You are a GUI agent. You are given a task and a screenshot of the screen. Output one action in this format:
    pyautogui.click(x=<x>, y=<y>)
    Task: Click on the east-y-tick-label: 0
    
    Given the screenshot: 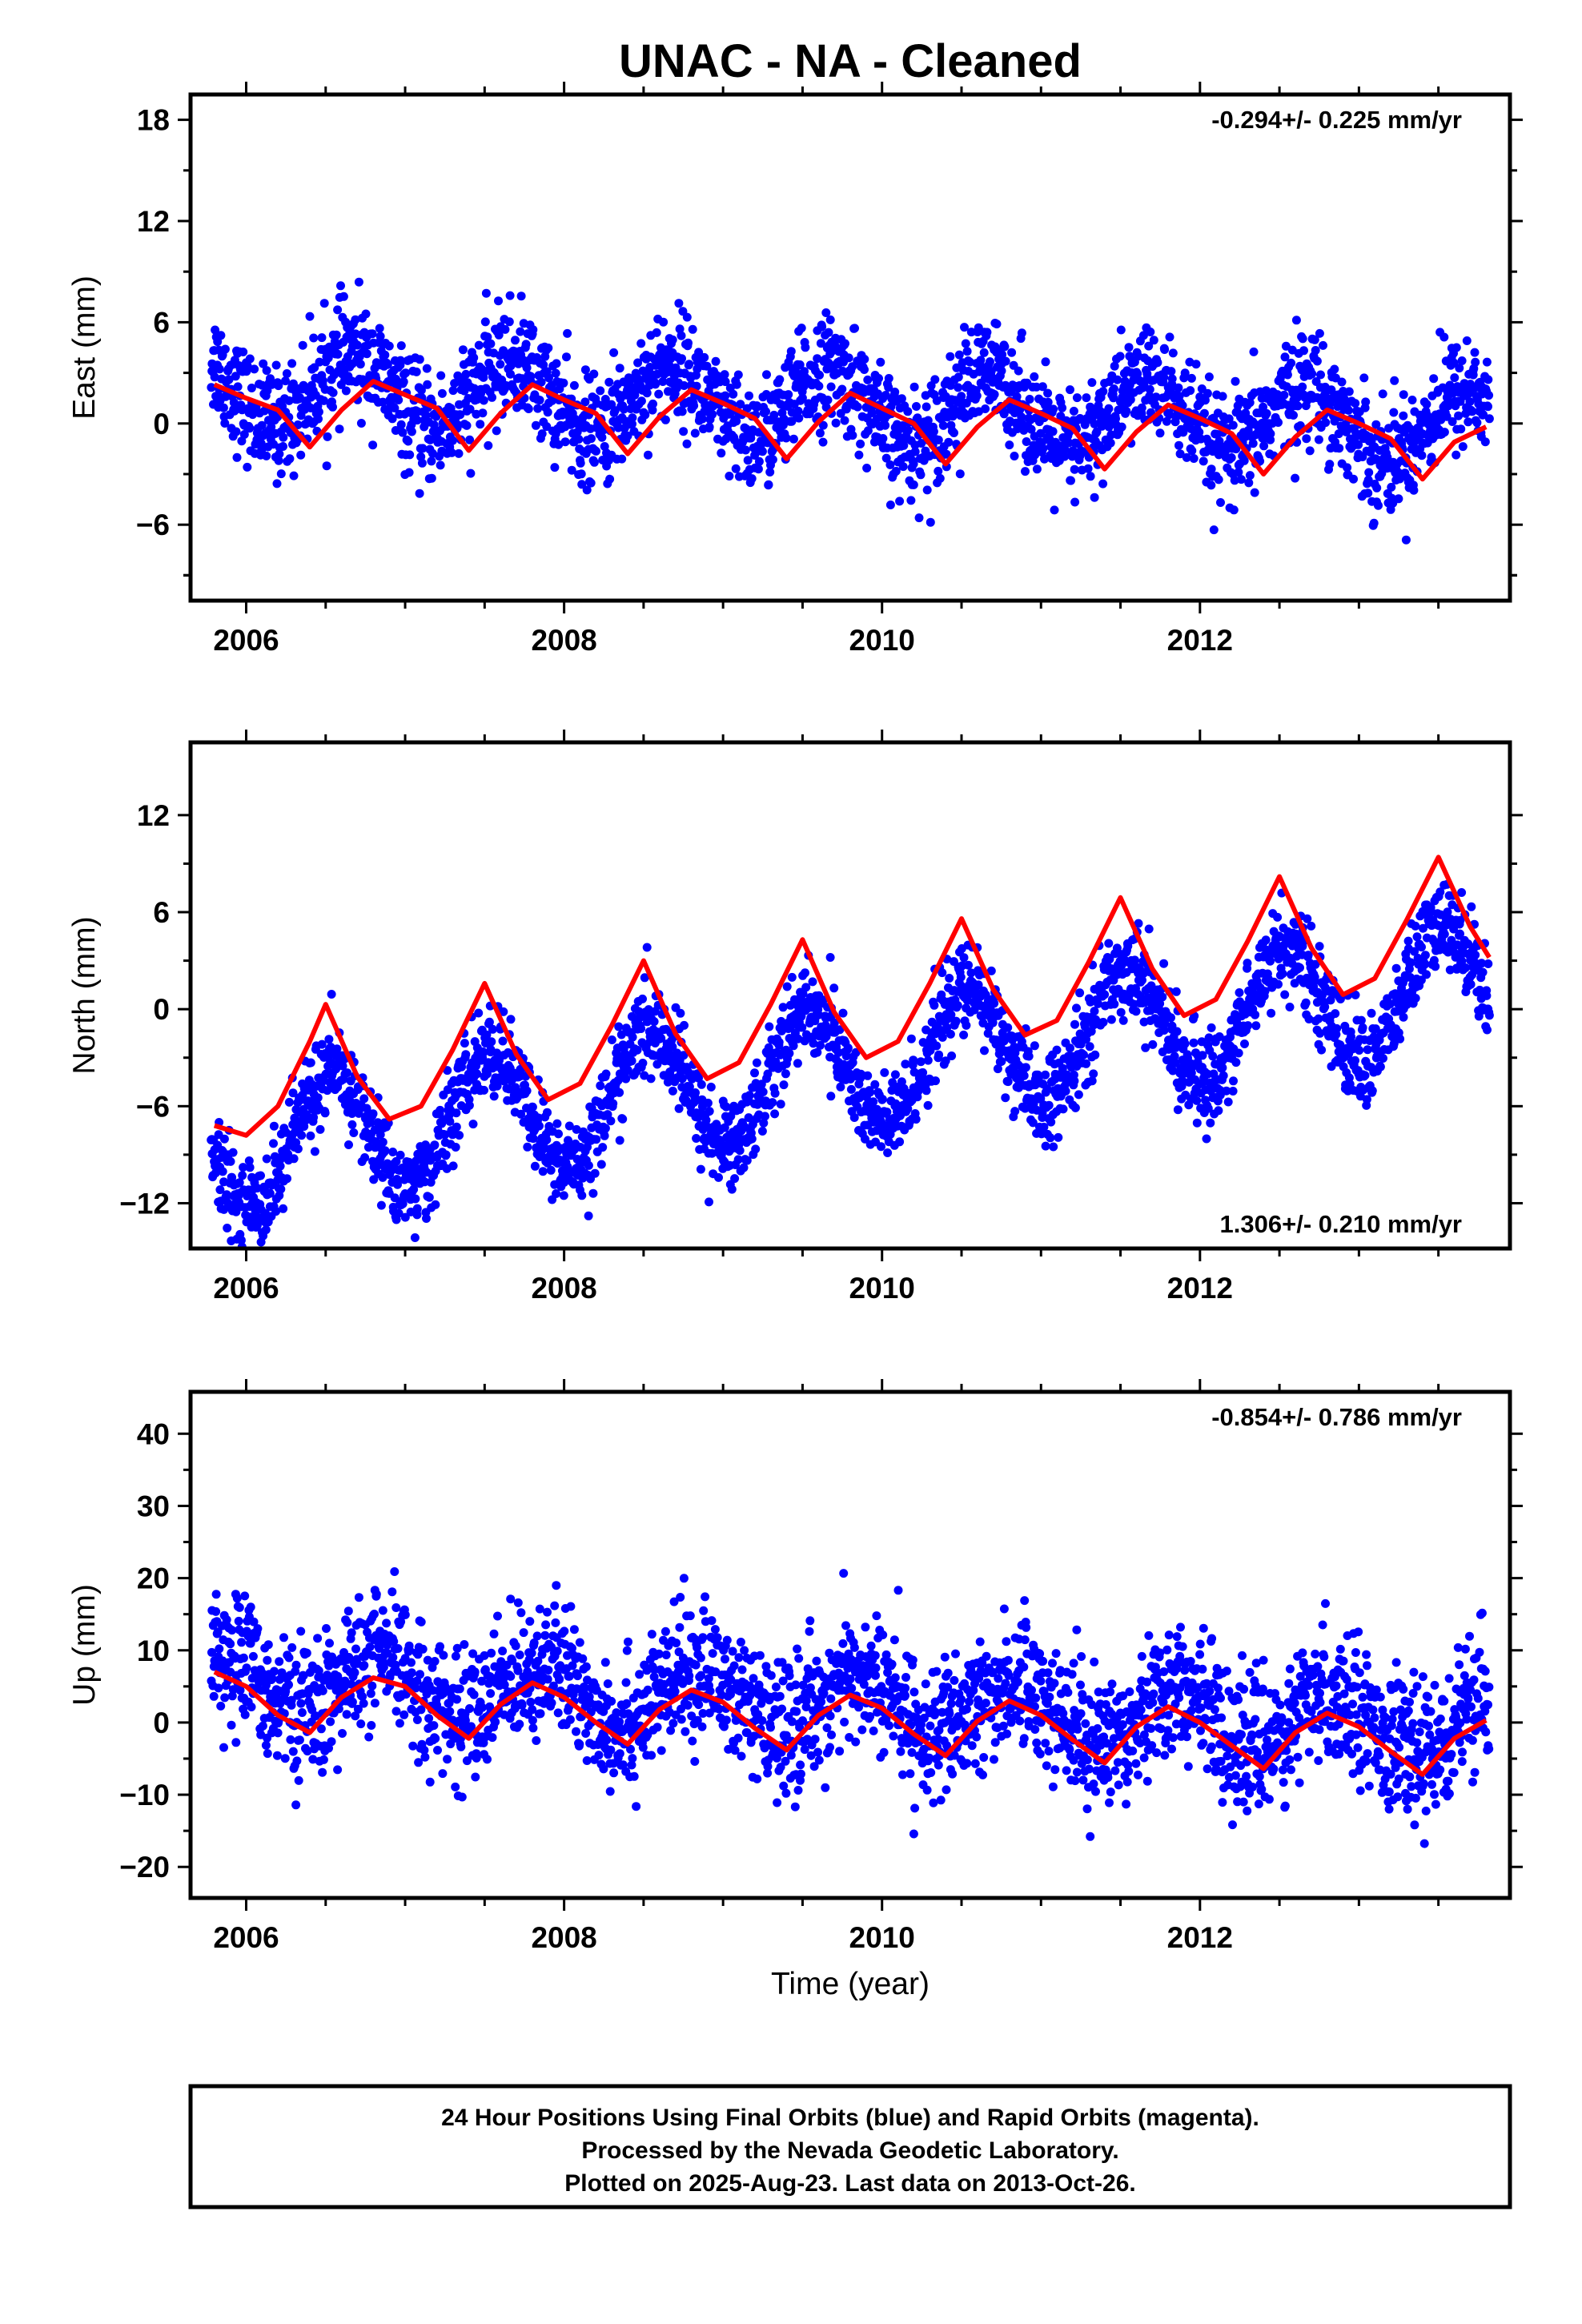 What is the action you would take?
    pyautogui.click(x=161, y=424)
    